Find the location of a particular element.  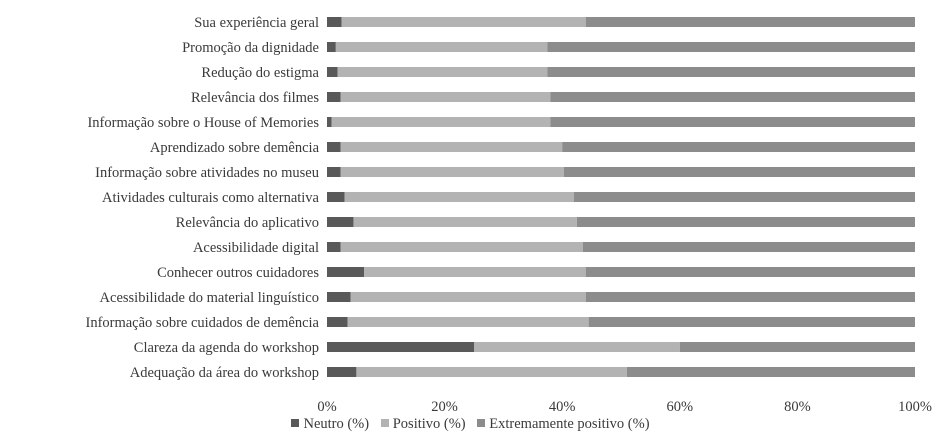

bar-extremamente-positivo-aprendizado-sobre-demencia is located at coordinates (738, 147).